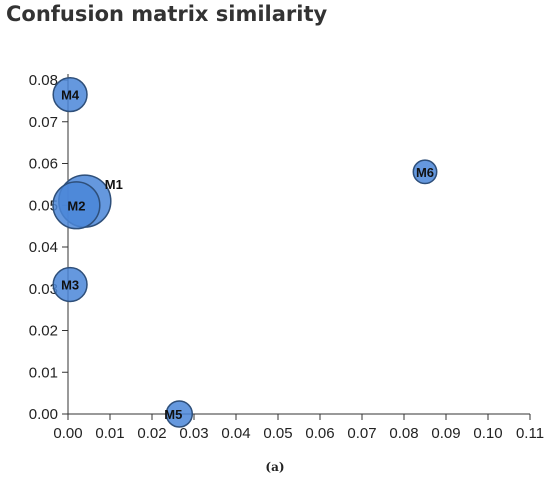 The width and height of the screenshot is (550, 485). Describe the element at coordinates (67, 433) in the screenshot. I see `x-tick-label: 0.00` at that location.